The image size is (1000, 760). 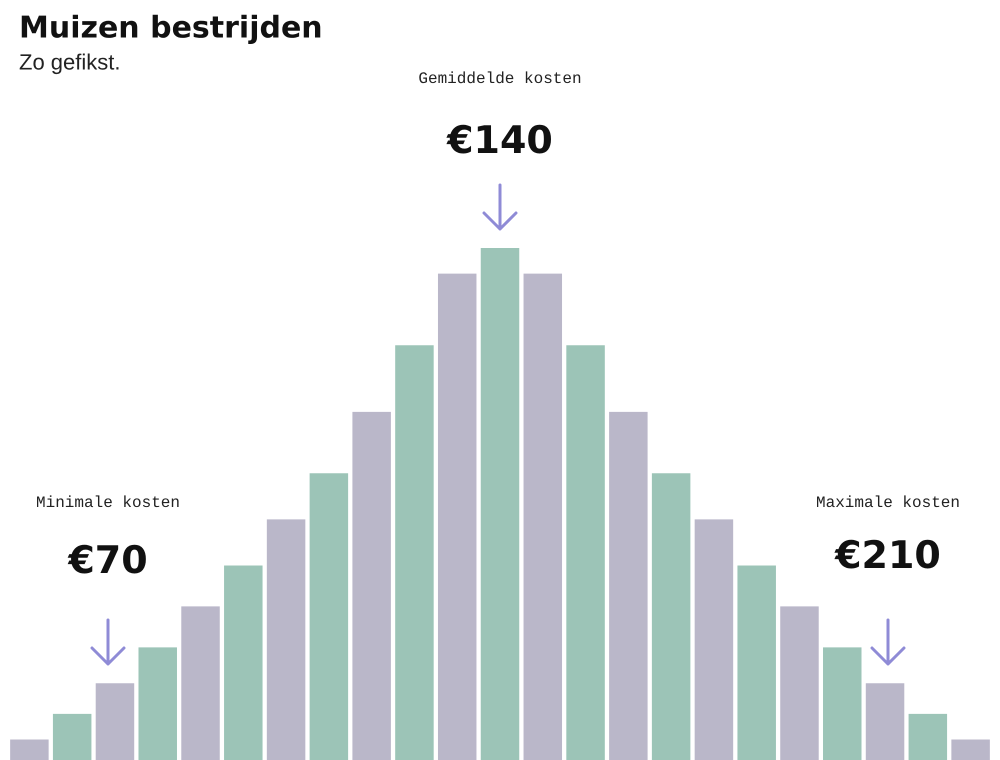 I want to click on text: Gemiddelde kosten, so click(x=500, y=79).